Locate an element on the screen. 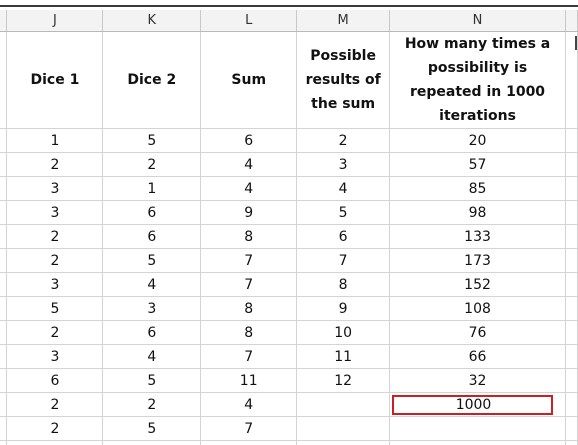 This screenshot has height=445, width=578. cell-m: 5 is located at coordinates (343, 212).